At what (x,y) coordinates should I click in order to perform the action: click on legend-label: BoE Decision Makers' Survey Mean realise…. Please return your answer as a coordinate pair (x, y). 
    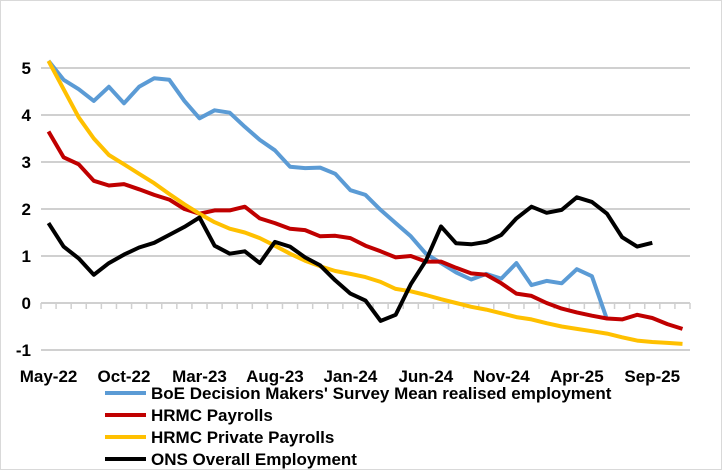
    Looking at the image, I should click on (381, 393).